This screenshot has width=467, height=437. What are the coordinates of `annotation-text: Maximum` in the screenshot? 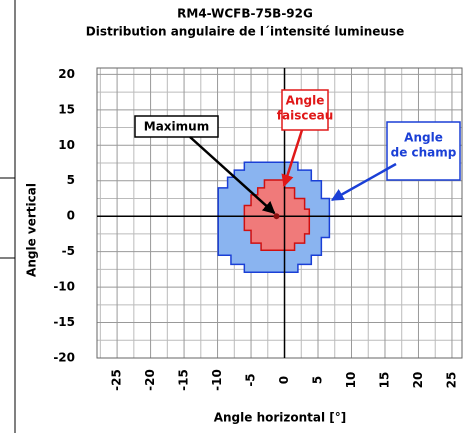 It's located at (176, 127).